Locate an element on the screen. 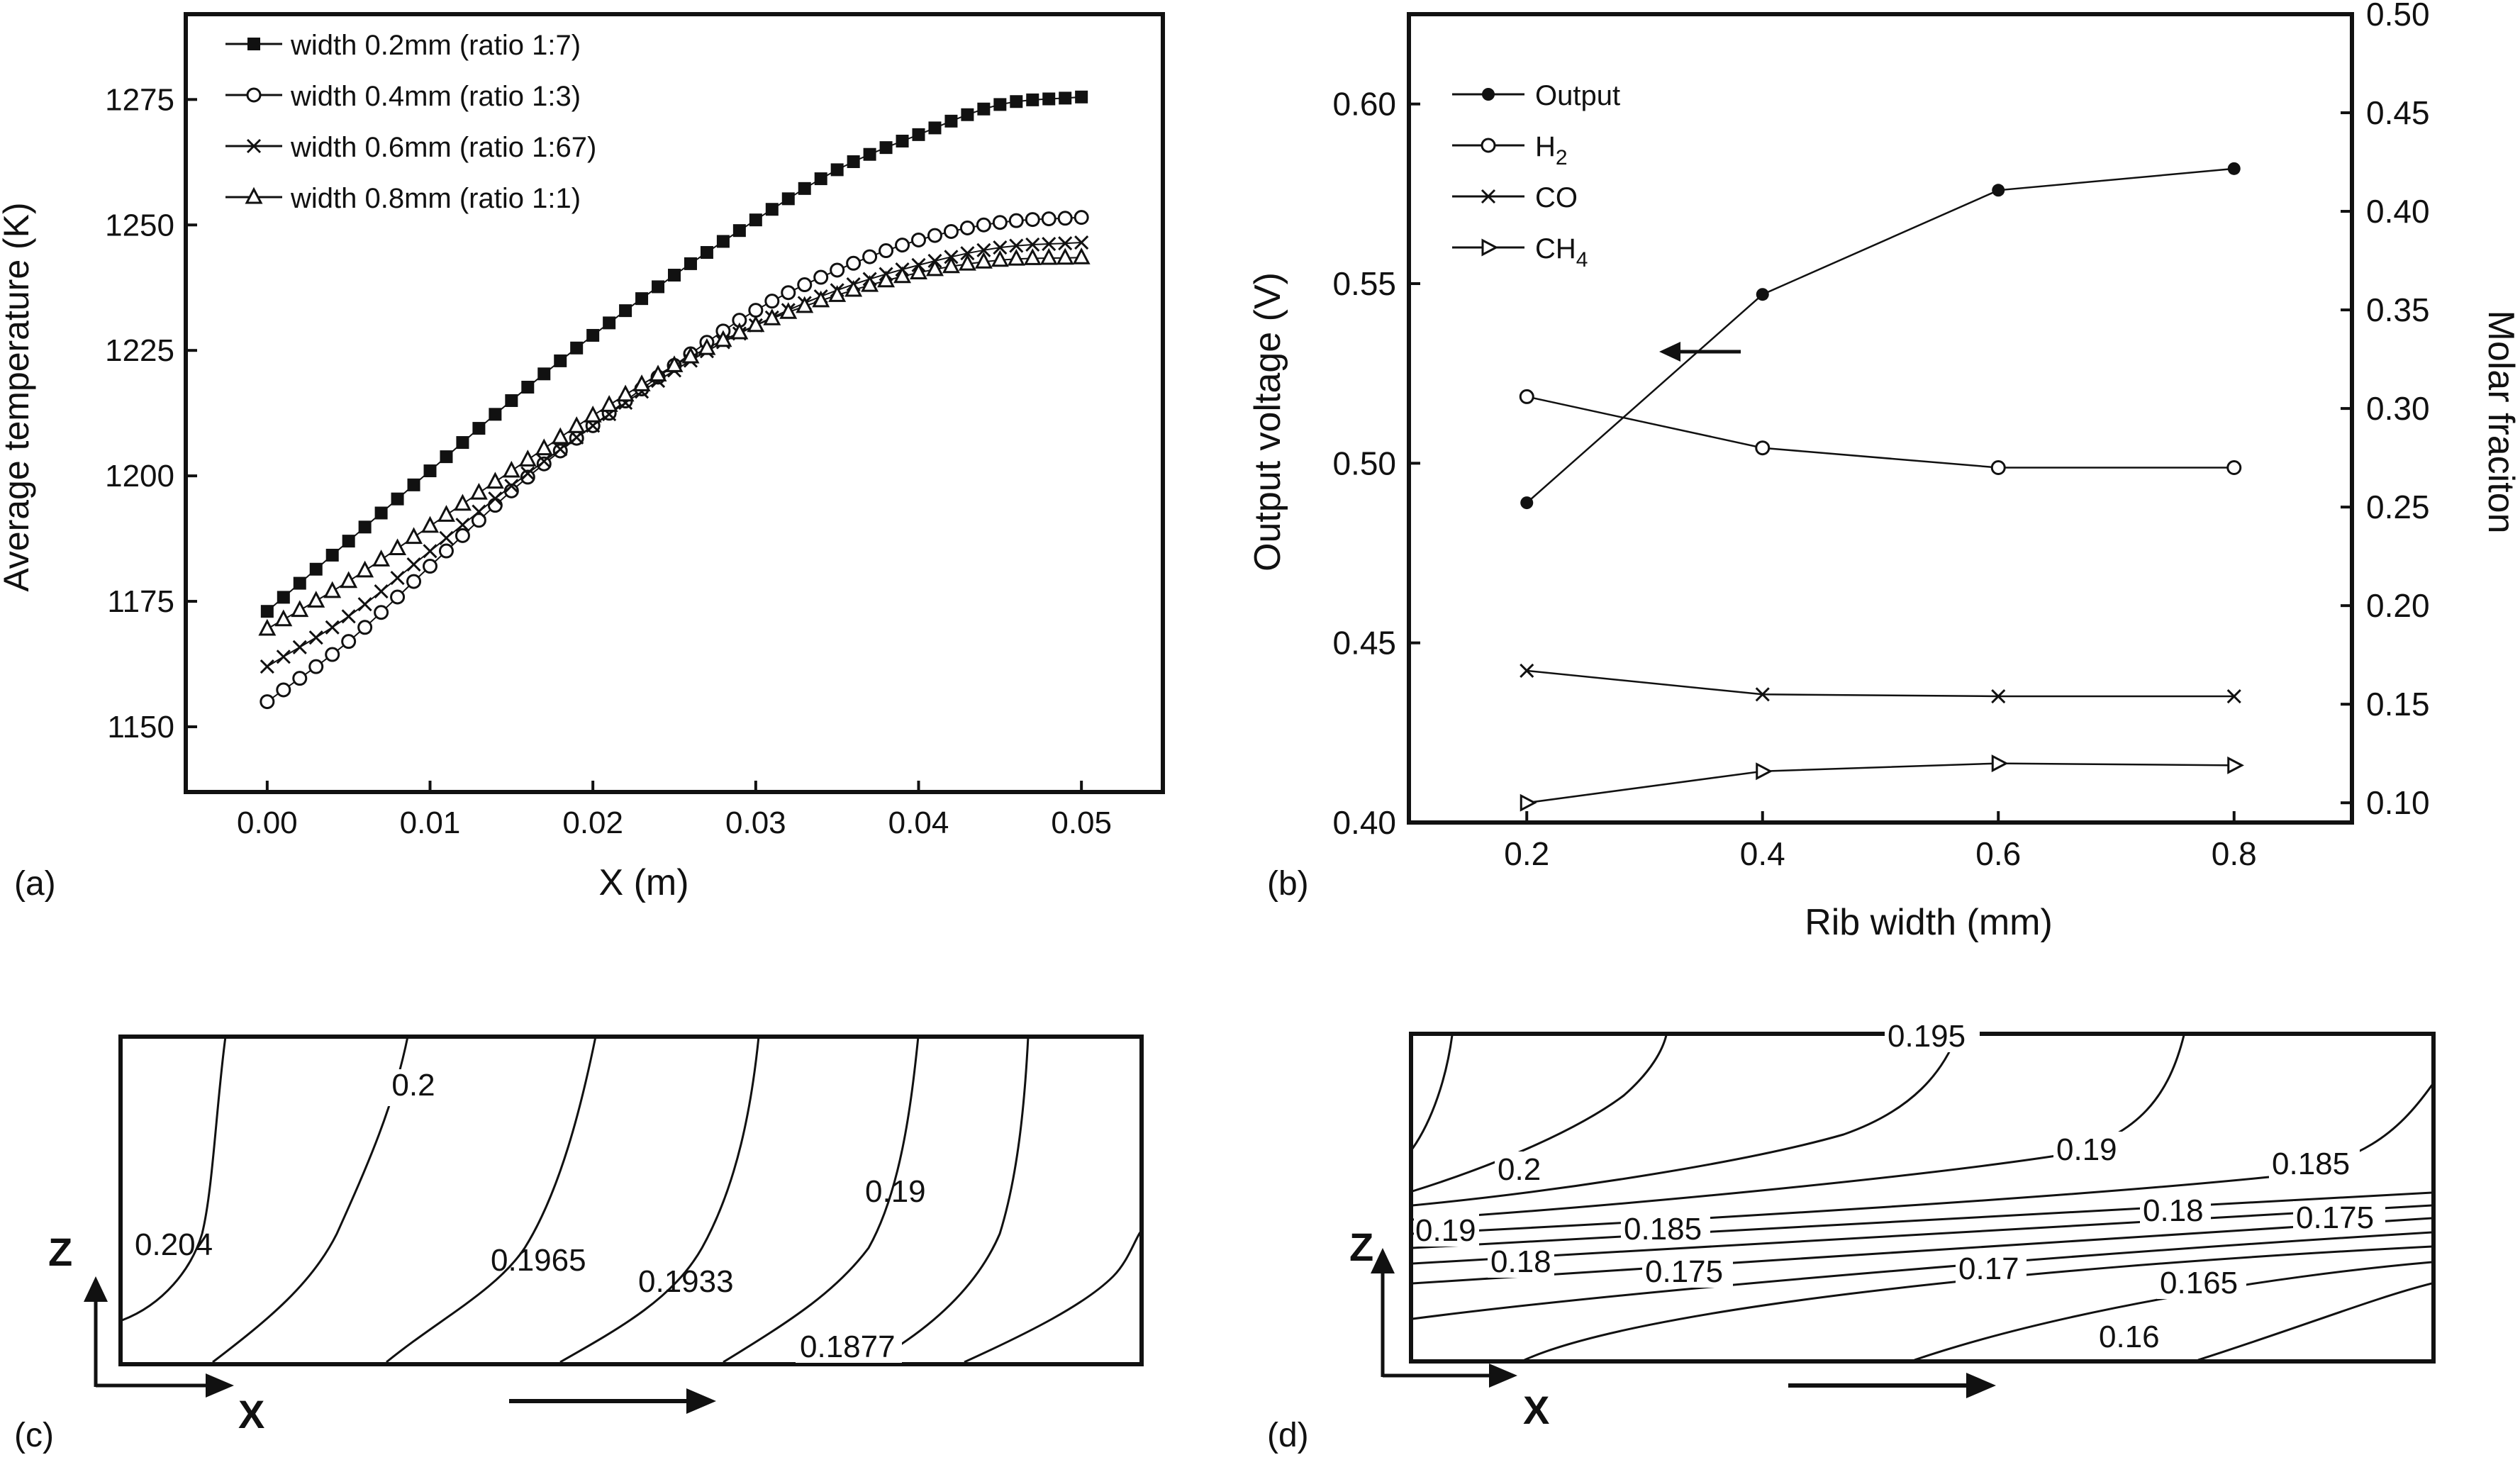  panel-c-contour-label: 0.1933 is located at coordinates (686, 1281).